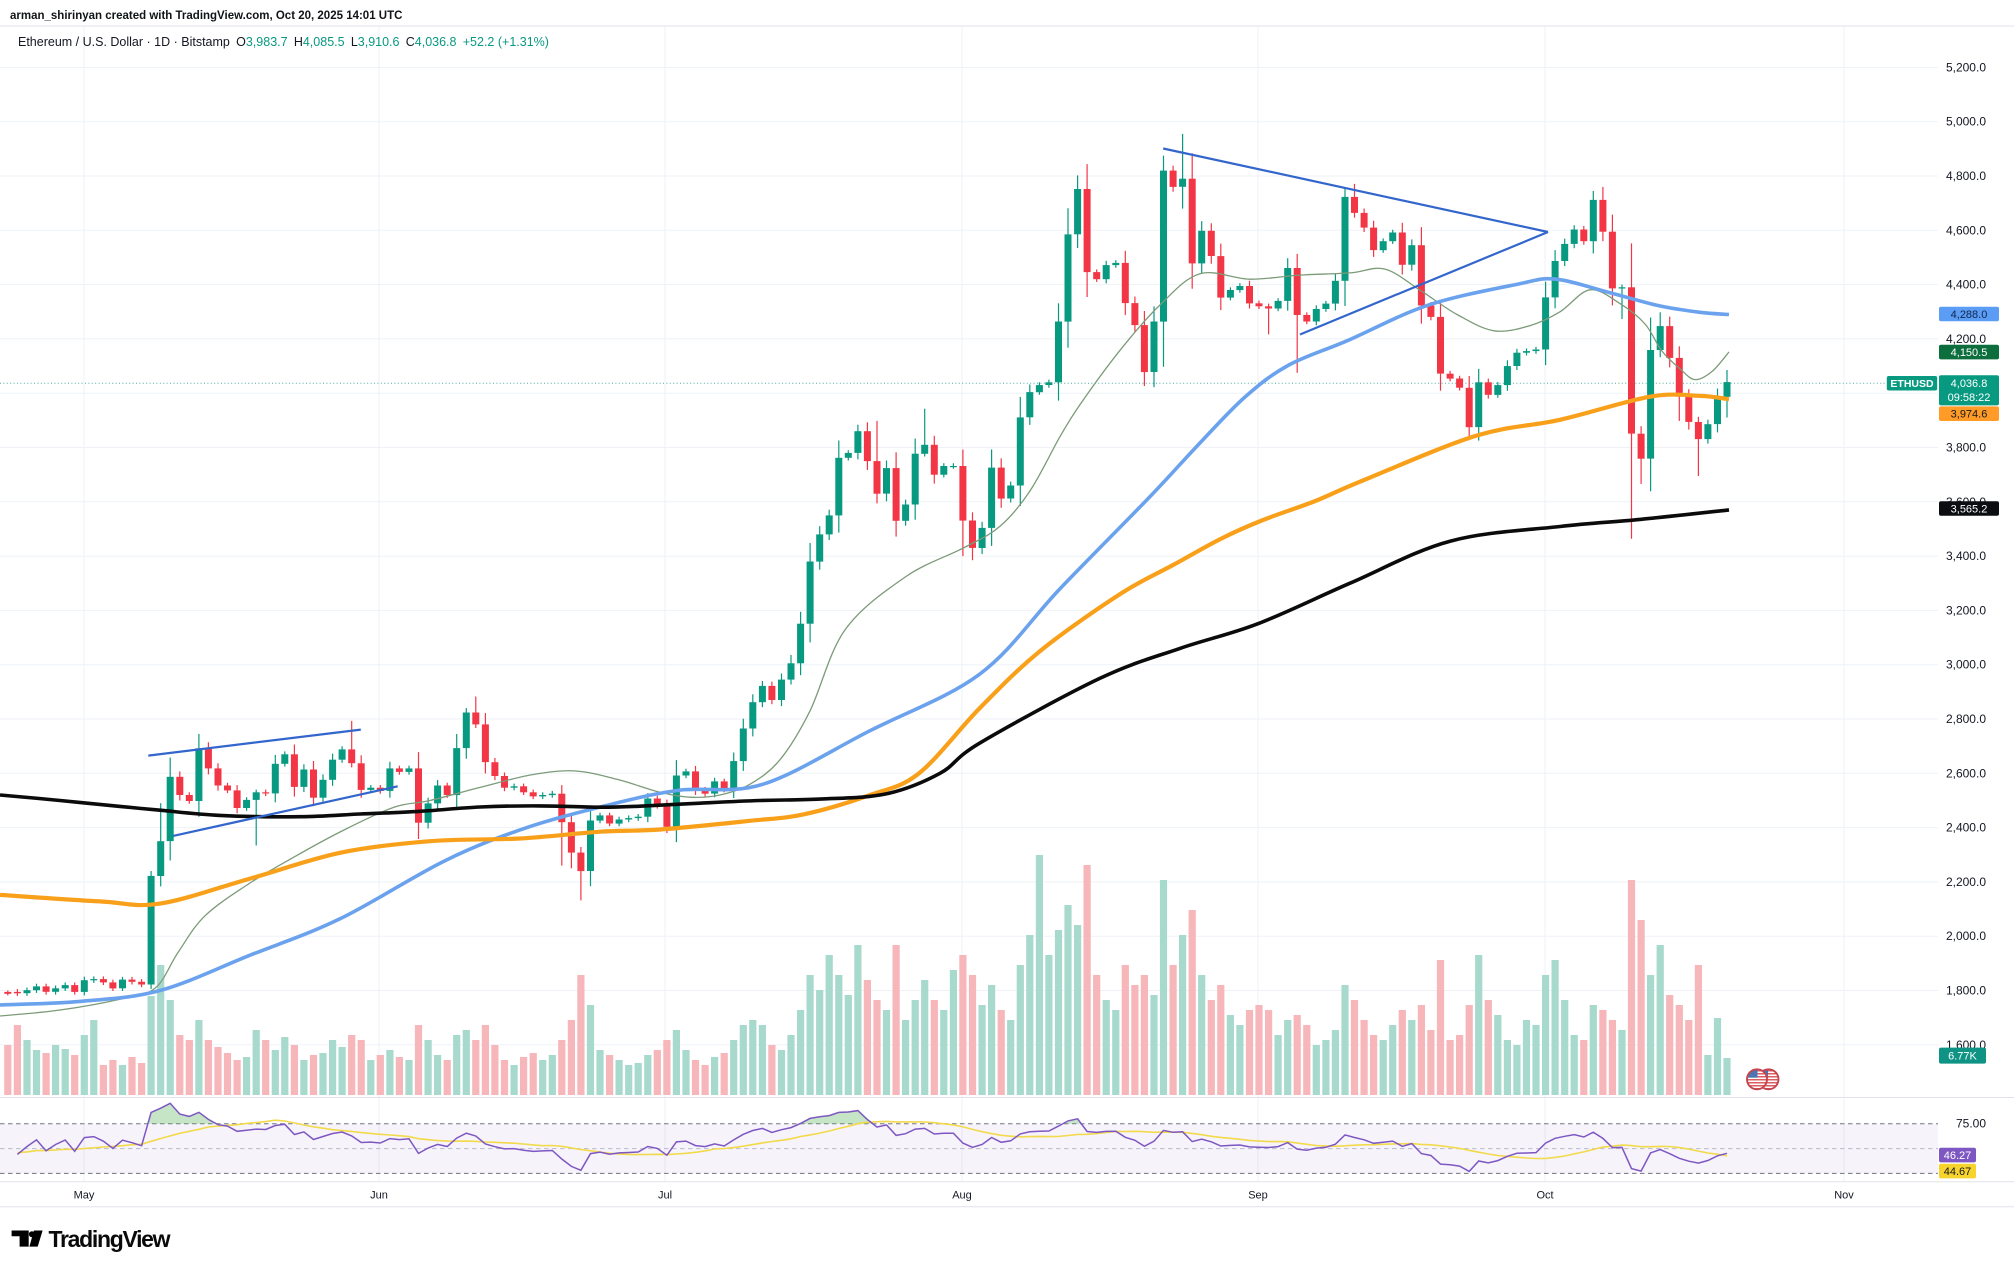 The height and width of the screenshot is (1274, 2014). What do you see at coordinates (1966, 339) in the screenshot?
I see `svg-text: 4,200.0` at bounding box center [1966, 339].